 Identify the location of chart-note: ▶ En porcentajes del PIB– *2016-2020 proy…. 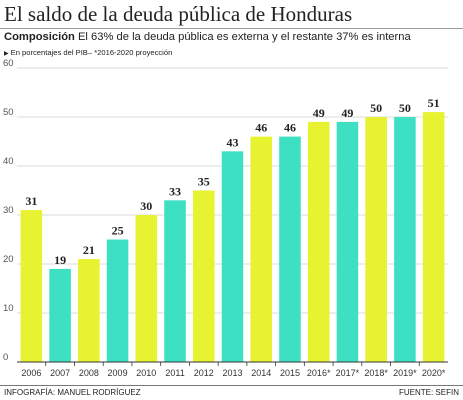
(88, 52).